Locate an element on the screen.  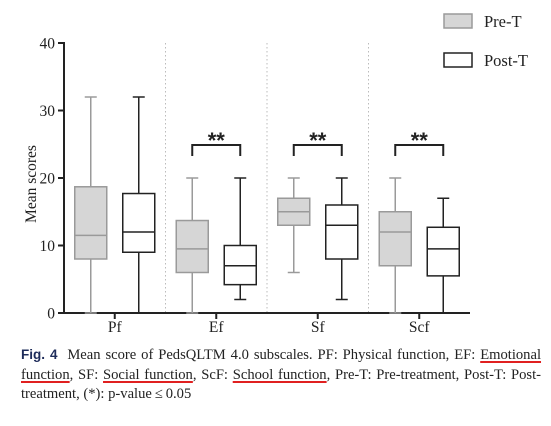
y-tick-label: 30 is located at coordinates (48, 111).